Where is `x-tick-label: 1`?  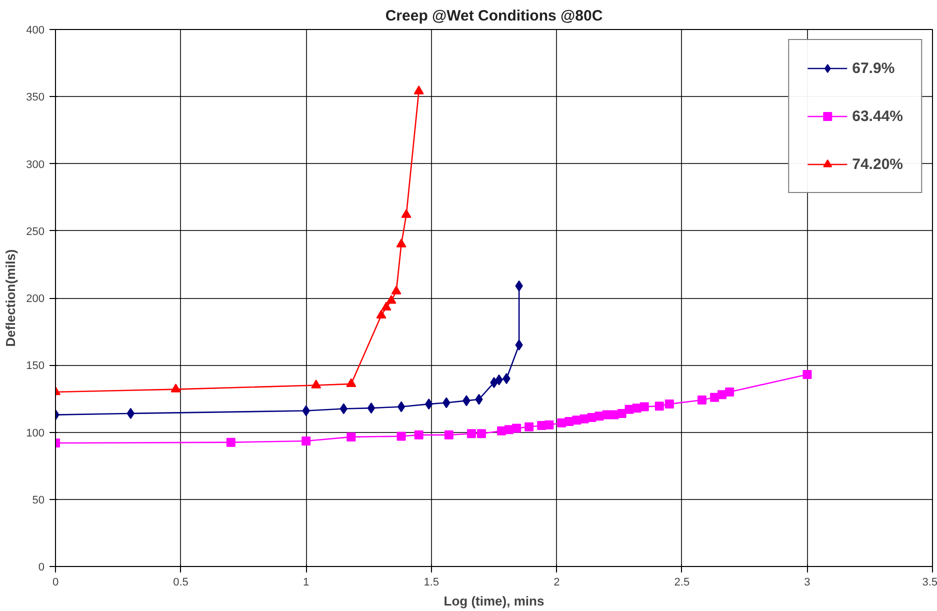 x-tick-label: 1 is located at coordinates (306, 582).